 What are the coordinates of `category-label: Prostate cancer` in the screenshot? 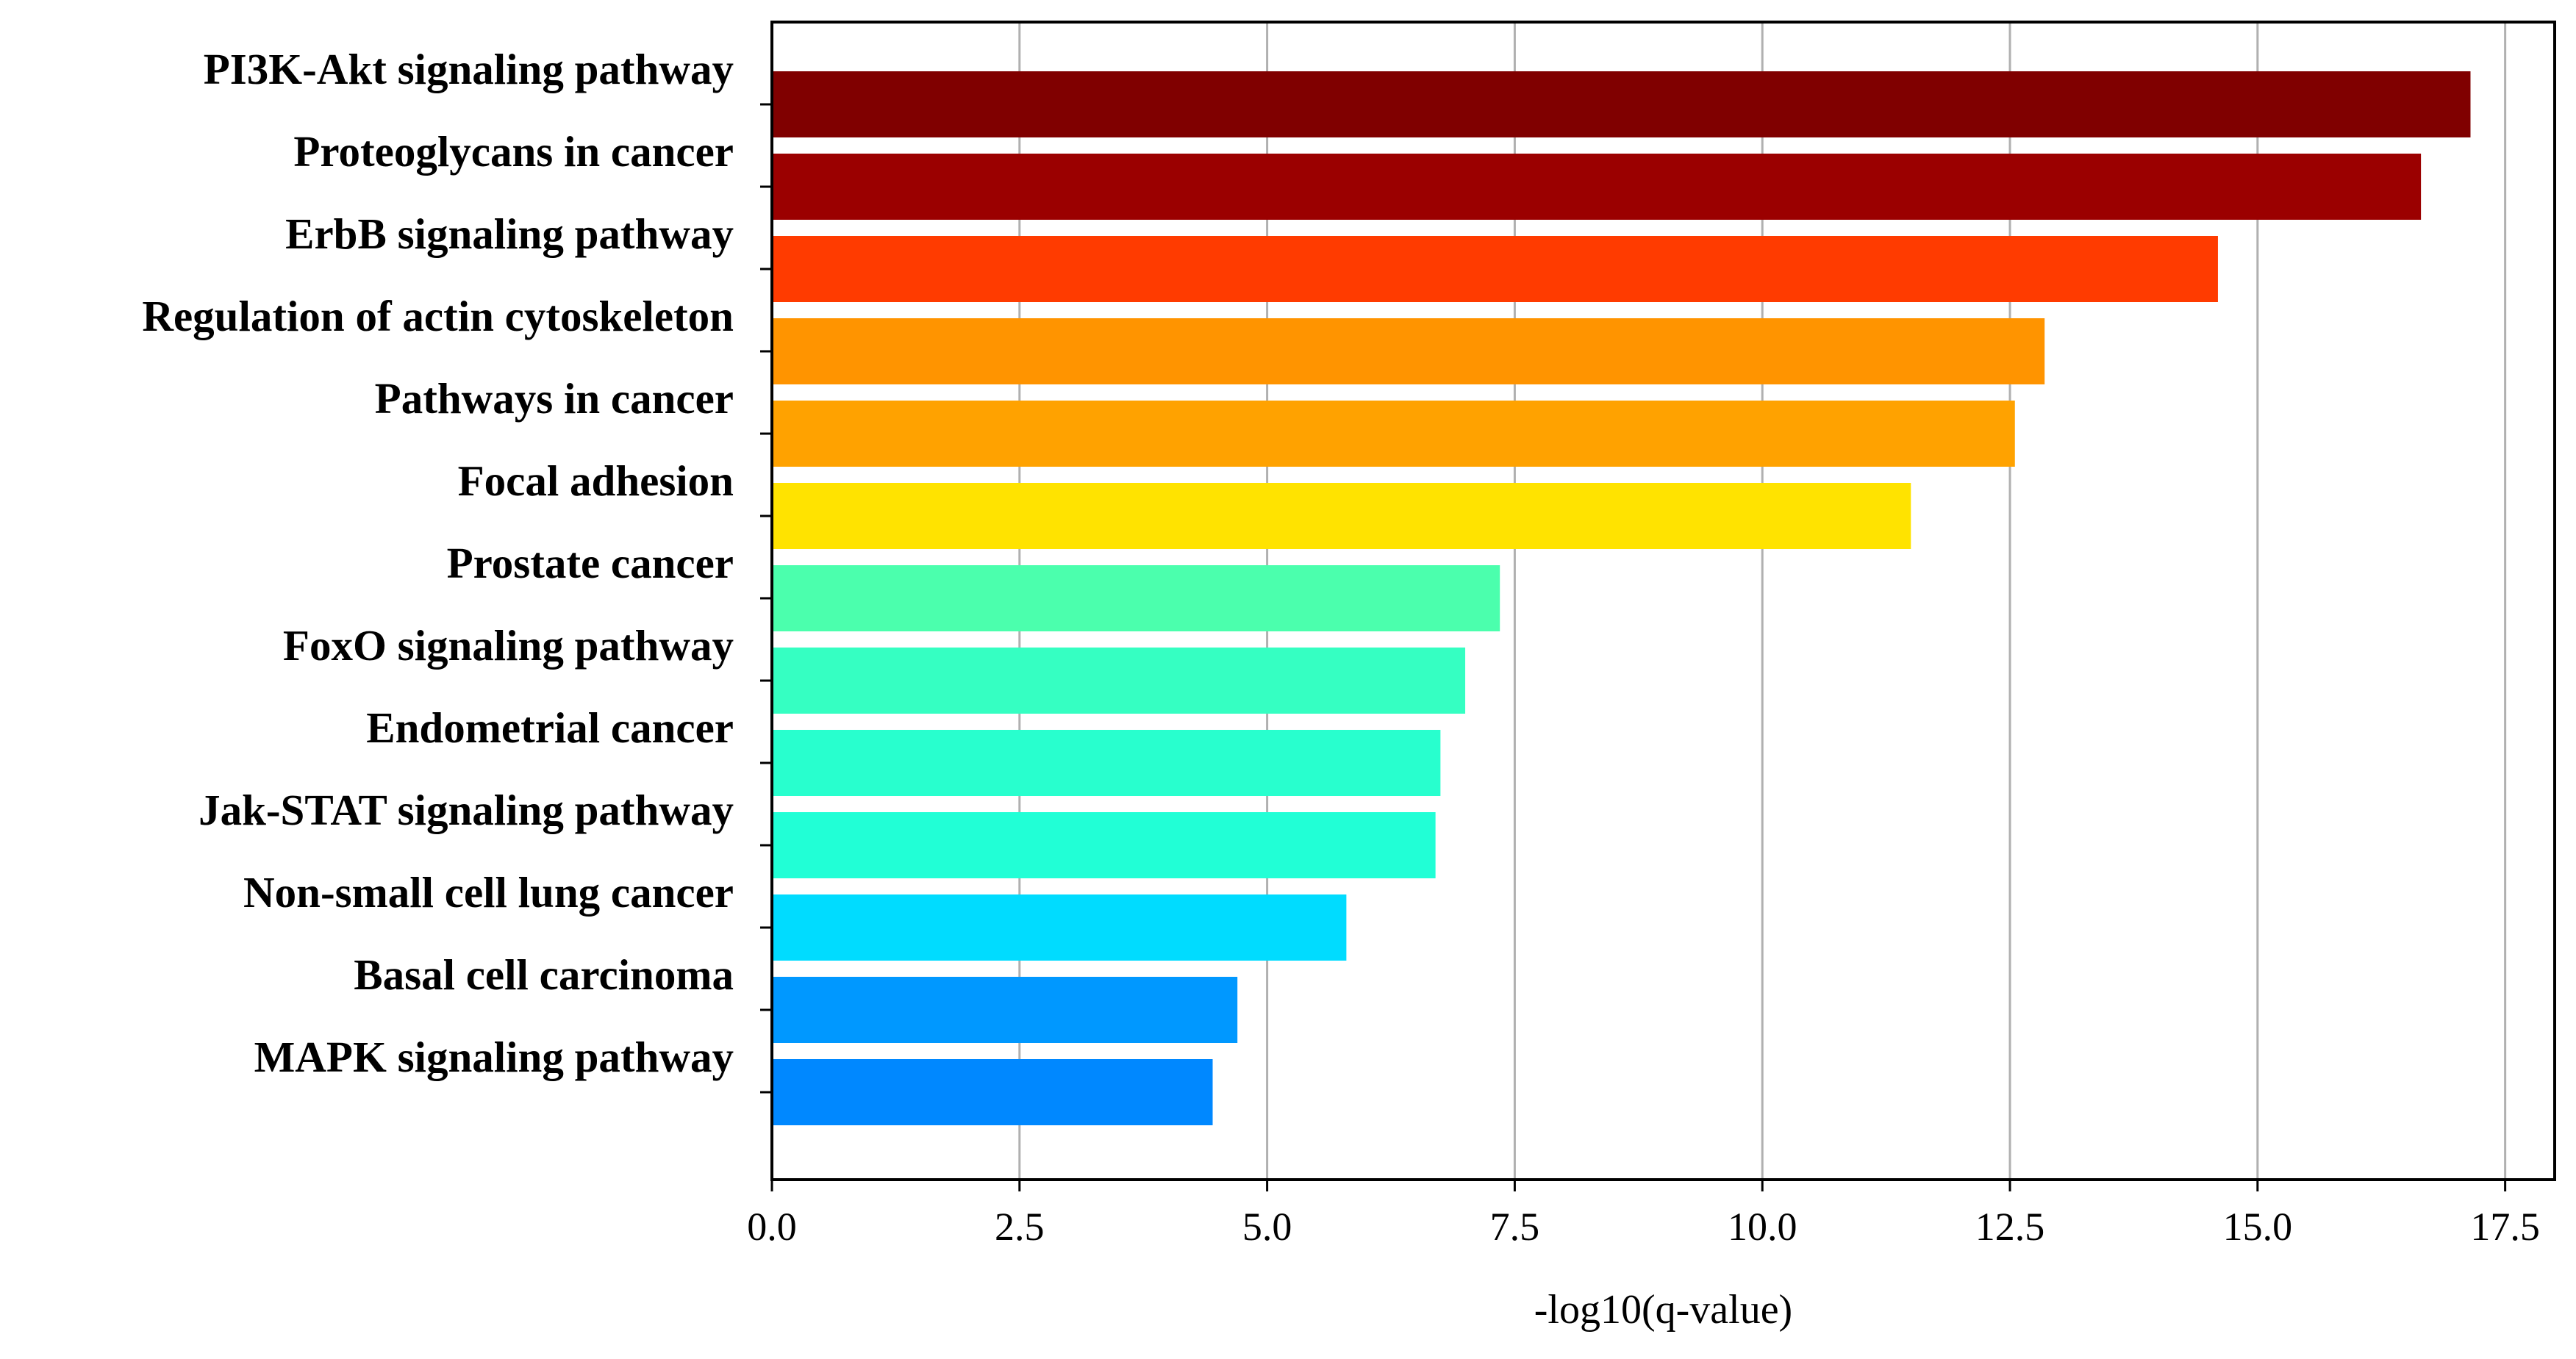 It's located at (590, 563).